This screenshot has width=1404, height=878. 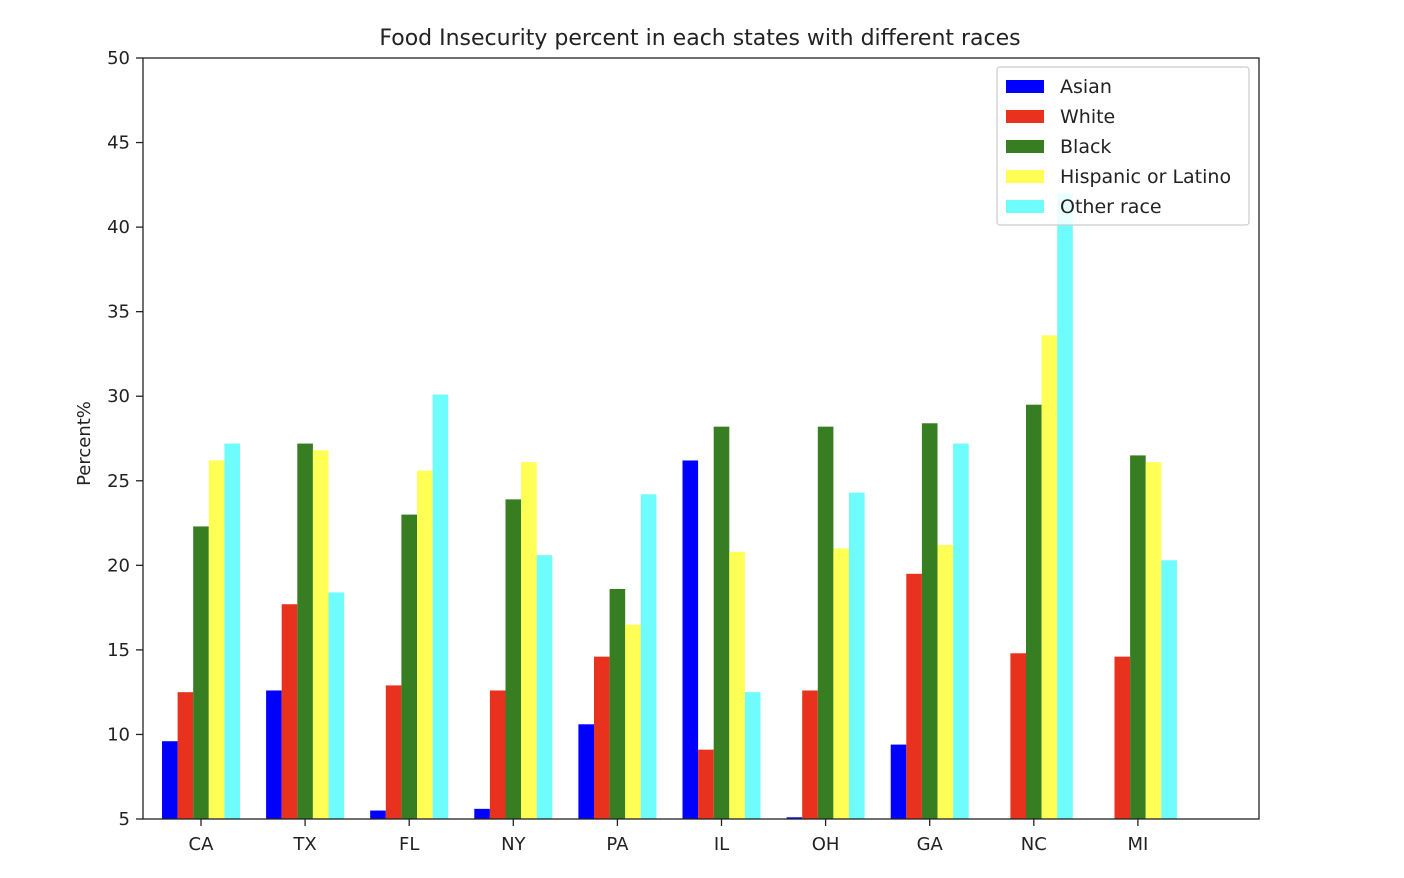 I want to click on legend-box, so click(x=1123, y=146).